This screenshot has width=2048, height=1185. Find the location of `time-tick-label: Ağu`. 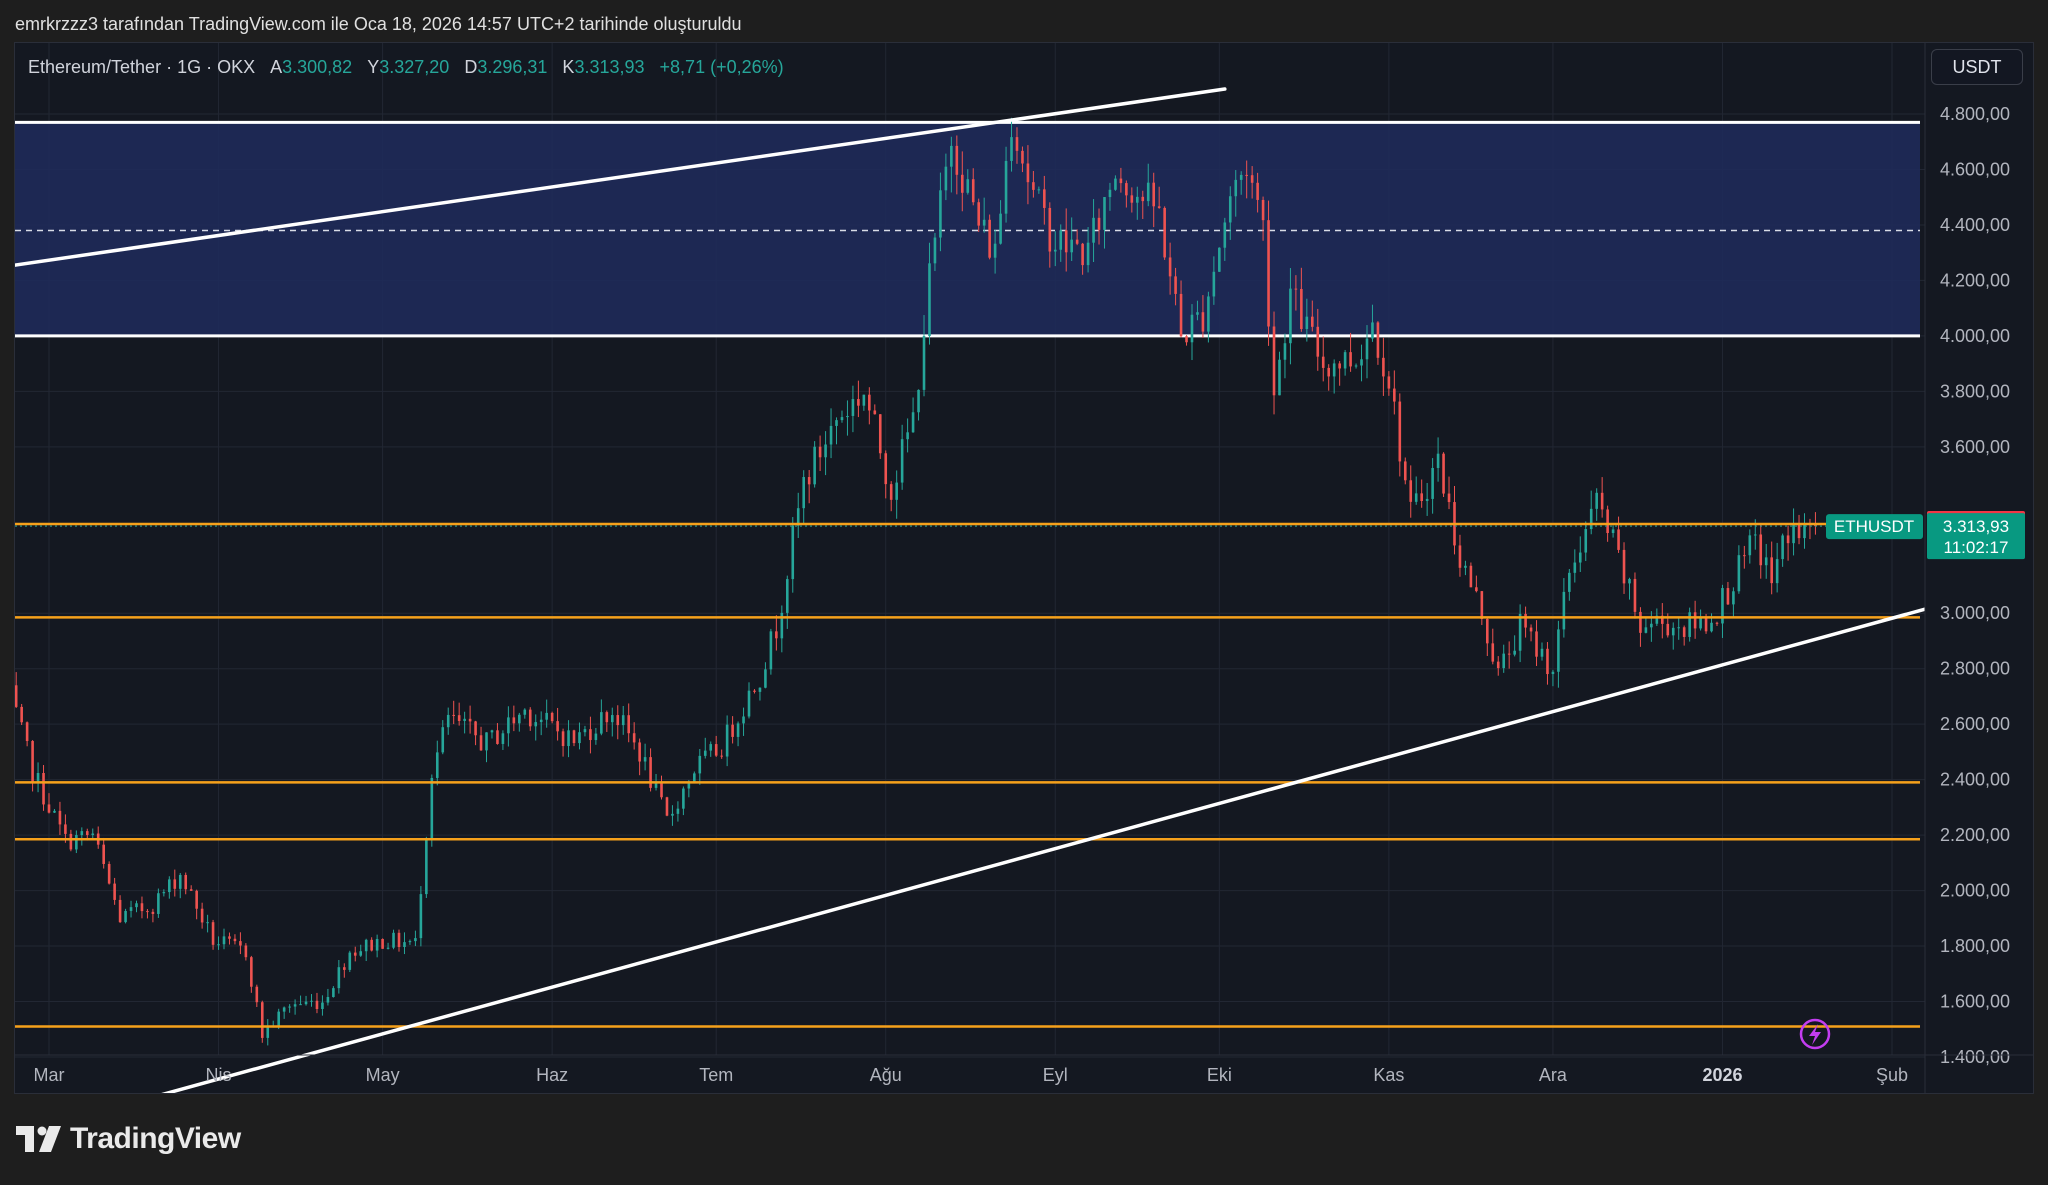

time-tick-label: Ağu is located at coordinates (886, 1075).